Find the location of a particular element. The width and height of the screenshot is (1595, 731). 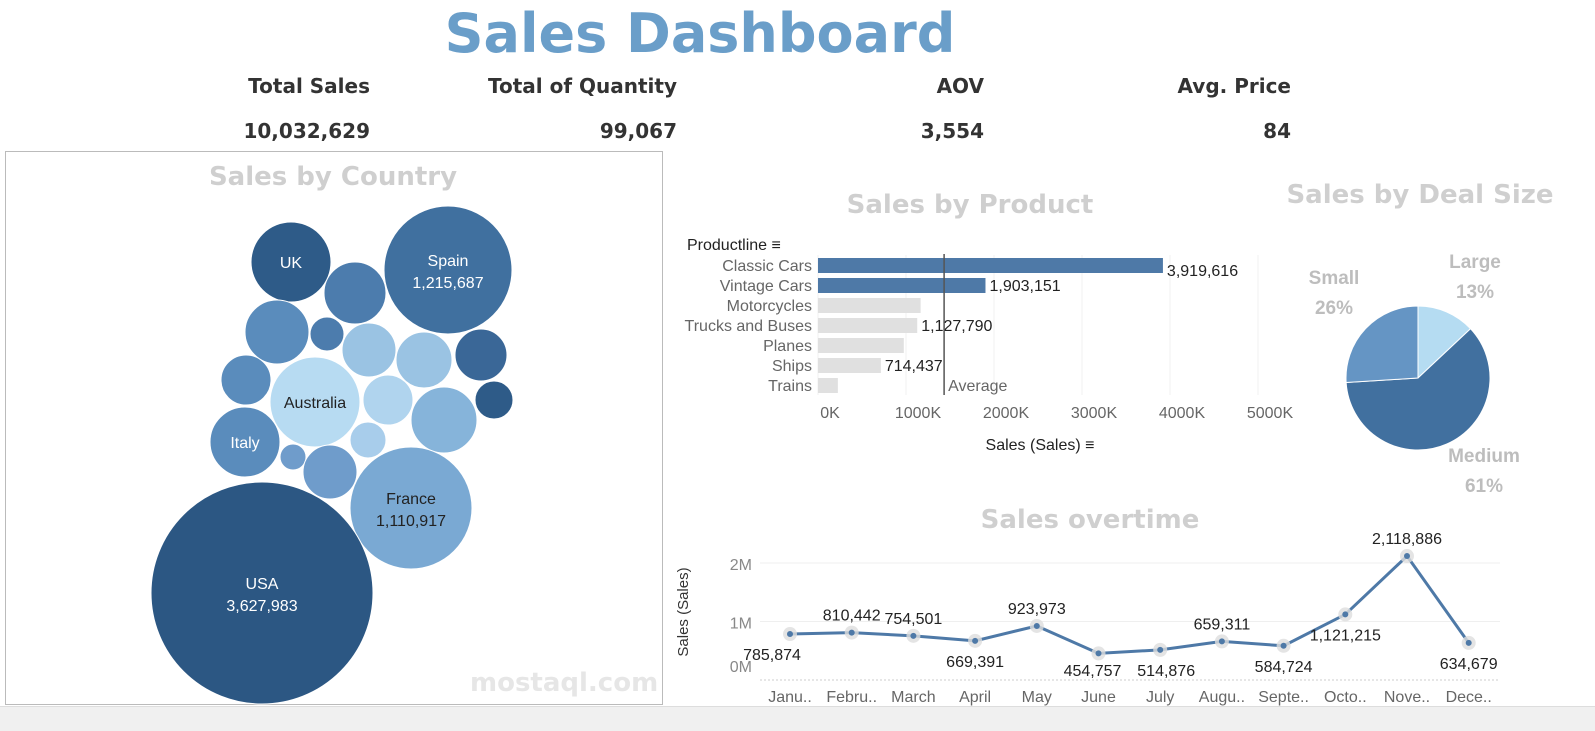

country-bubble-spain is located at coordinates (448, 270).